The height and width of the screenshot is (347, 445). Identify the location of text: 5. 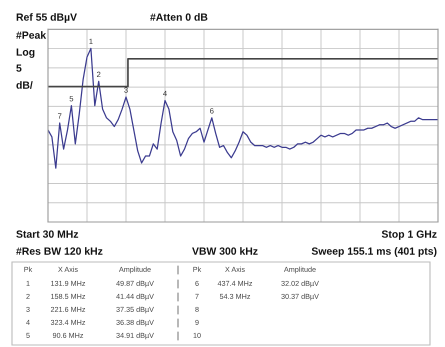
(19, 68).